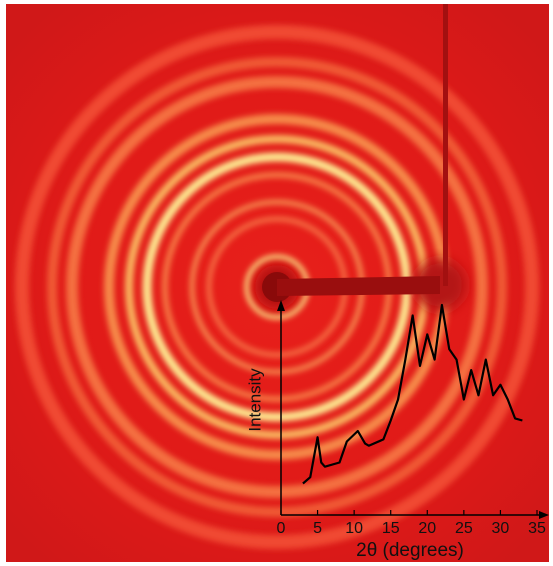  What do you see at coordinates (464, 528) in the screenshot?
I see `x-tick-label: 25` at bounding box center [464, 528].